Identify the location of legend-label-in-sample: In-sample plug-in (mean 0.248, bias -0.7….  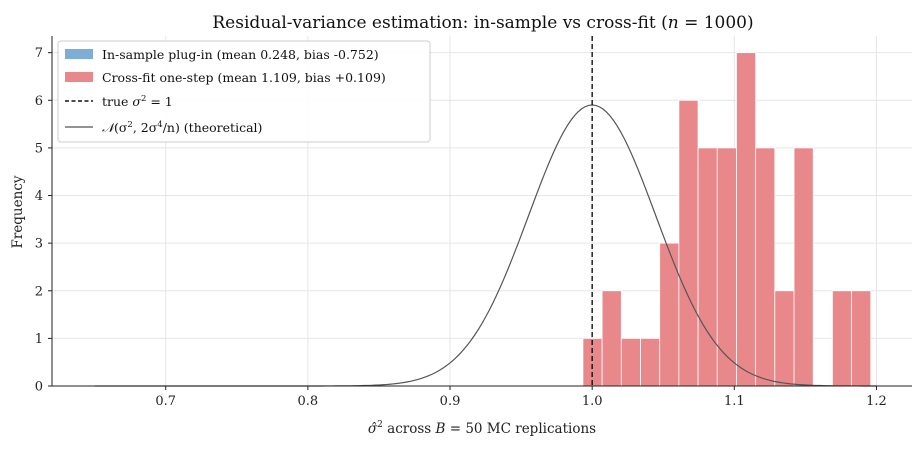
(240, 54).